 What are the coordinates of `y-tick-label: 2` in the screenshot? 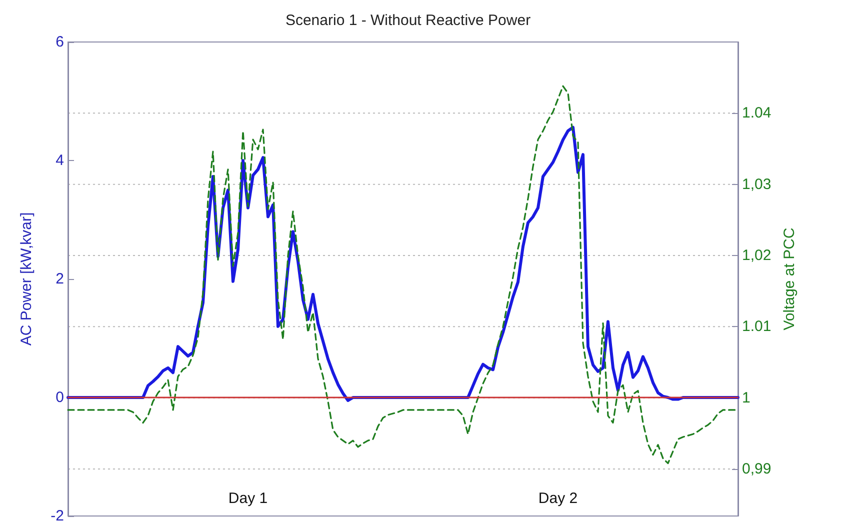 It's located at (60, 279).